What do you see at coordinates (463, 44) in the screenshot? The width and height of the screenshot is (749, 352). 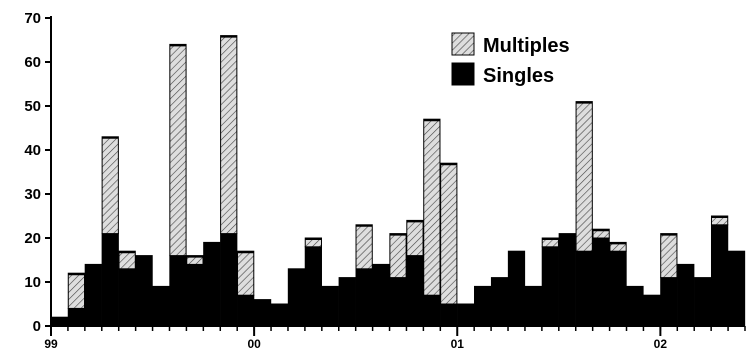 I see `legend-swatch-multiples` at bounding box center [463, 44].